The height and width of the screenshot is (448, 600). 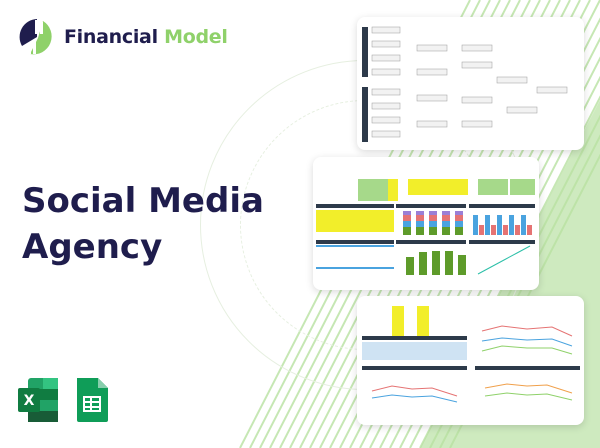 I want to click on charts-preview, so click(x=470, y=360).